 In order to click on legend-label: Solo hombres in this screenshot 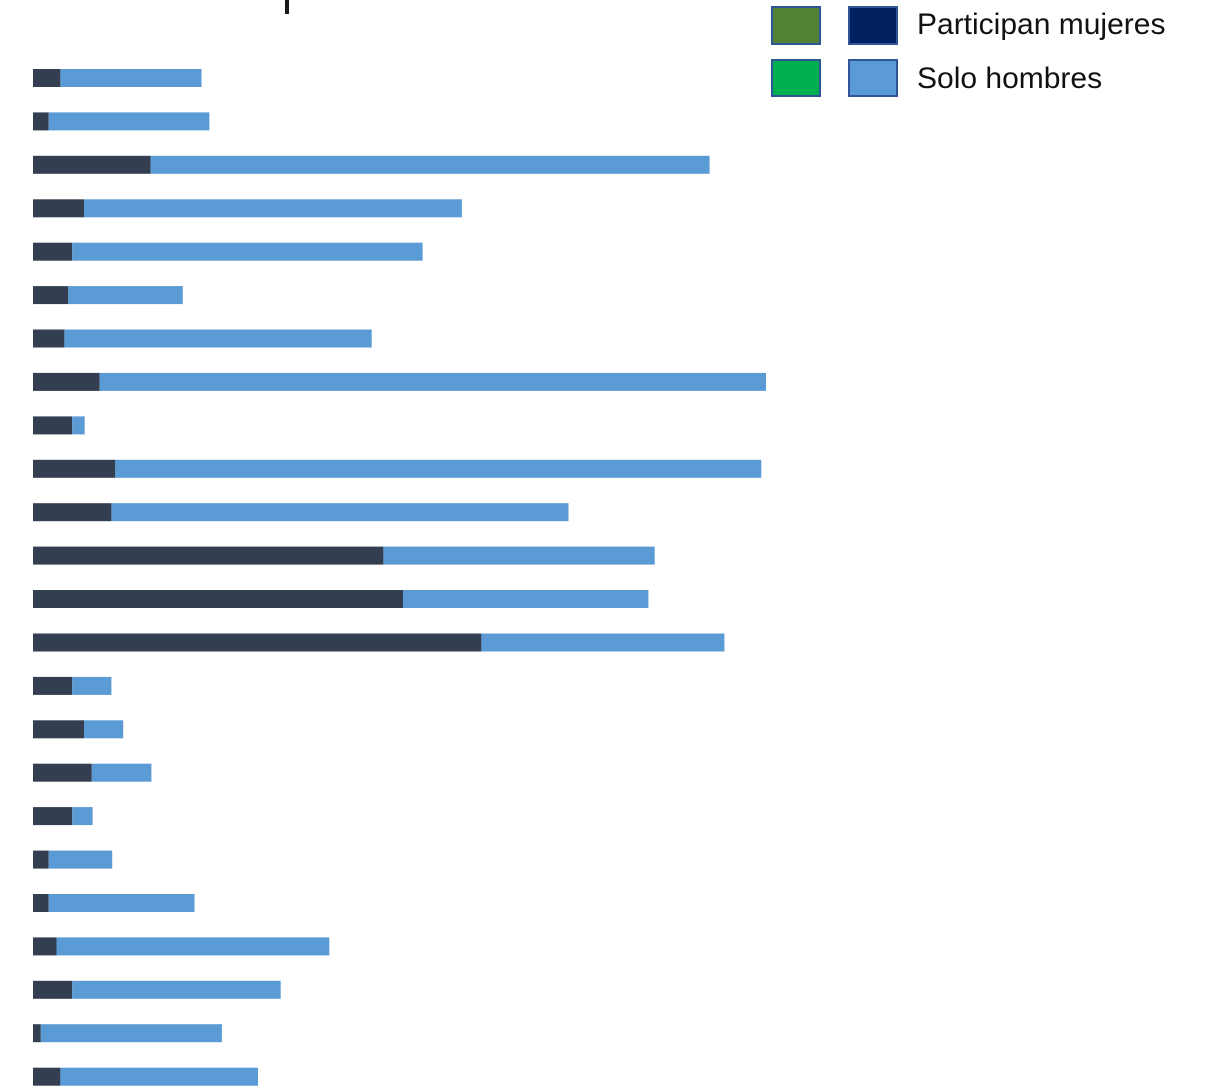, I will do `click(1009, 78)`.